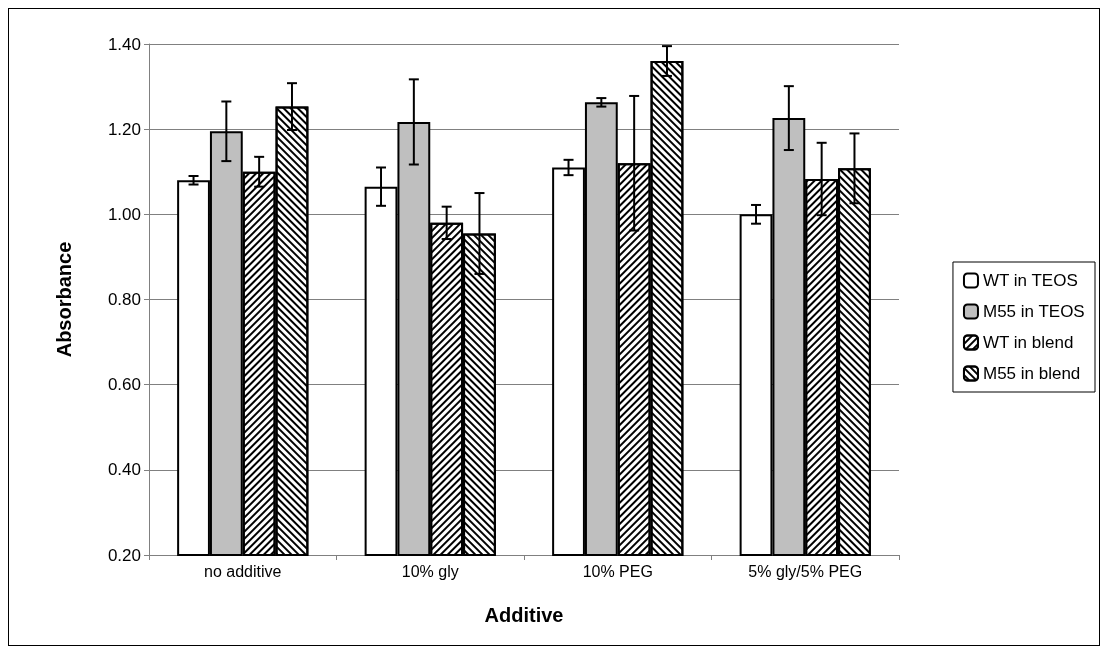  What do you see at coordinates (805, 571) in the screenshot?
I see `x-tick-label: 5% gly/5% PEG` at bounding box center [805, 571].